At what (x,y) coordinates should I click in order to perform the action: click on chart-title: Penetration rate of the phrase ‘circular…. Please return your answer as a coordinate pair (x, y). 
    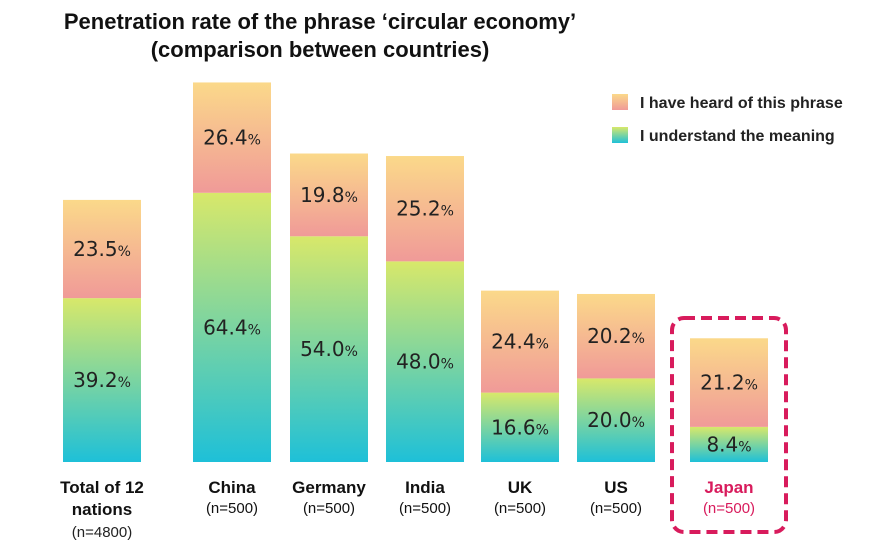
    Looking at the image, I should click on (320, 36).